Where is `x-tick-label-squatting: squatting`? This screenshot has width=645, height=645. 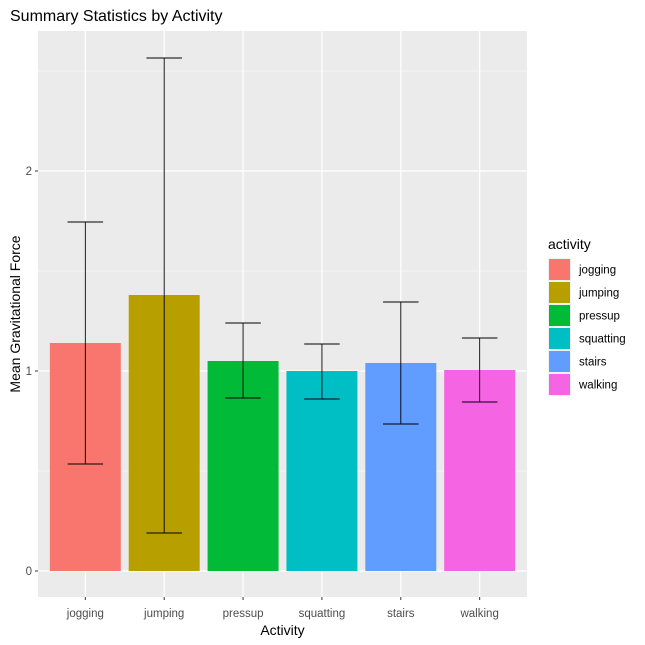 x-tick-label-squatting: squatting is located at coordinates (322, 614).